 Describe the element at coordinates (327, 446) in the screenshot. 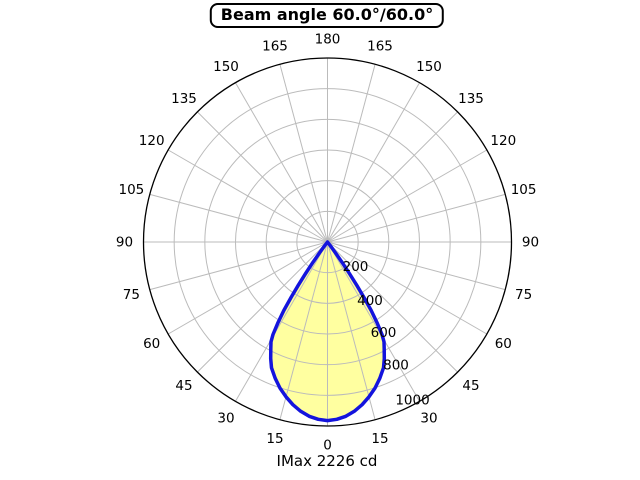

I see `angle-tick-label: 0` at that location.